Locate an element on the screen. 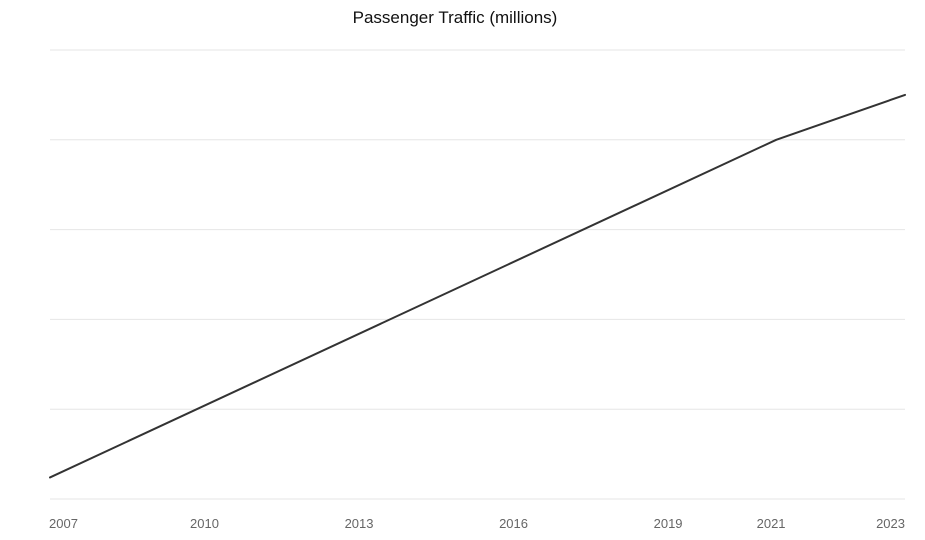  x-tick-label-2013: 2013 is located at coordinates (359, 523).